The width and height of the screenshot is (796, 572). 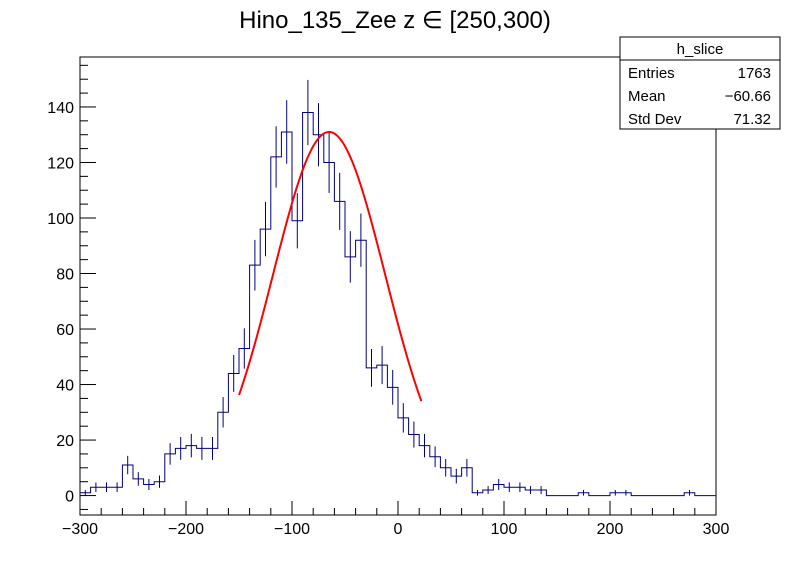 What do you see at coordinates (80, 529) in the screenshot?
I see `x-tick-label: −300` at bounding box center [80, 529].